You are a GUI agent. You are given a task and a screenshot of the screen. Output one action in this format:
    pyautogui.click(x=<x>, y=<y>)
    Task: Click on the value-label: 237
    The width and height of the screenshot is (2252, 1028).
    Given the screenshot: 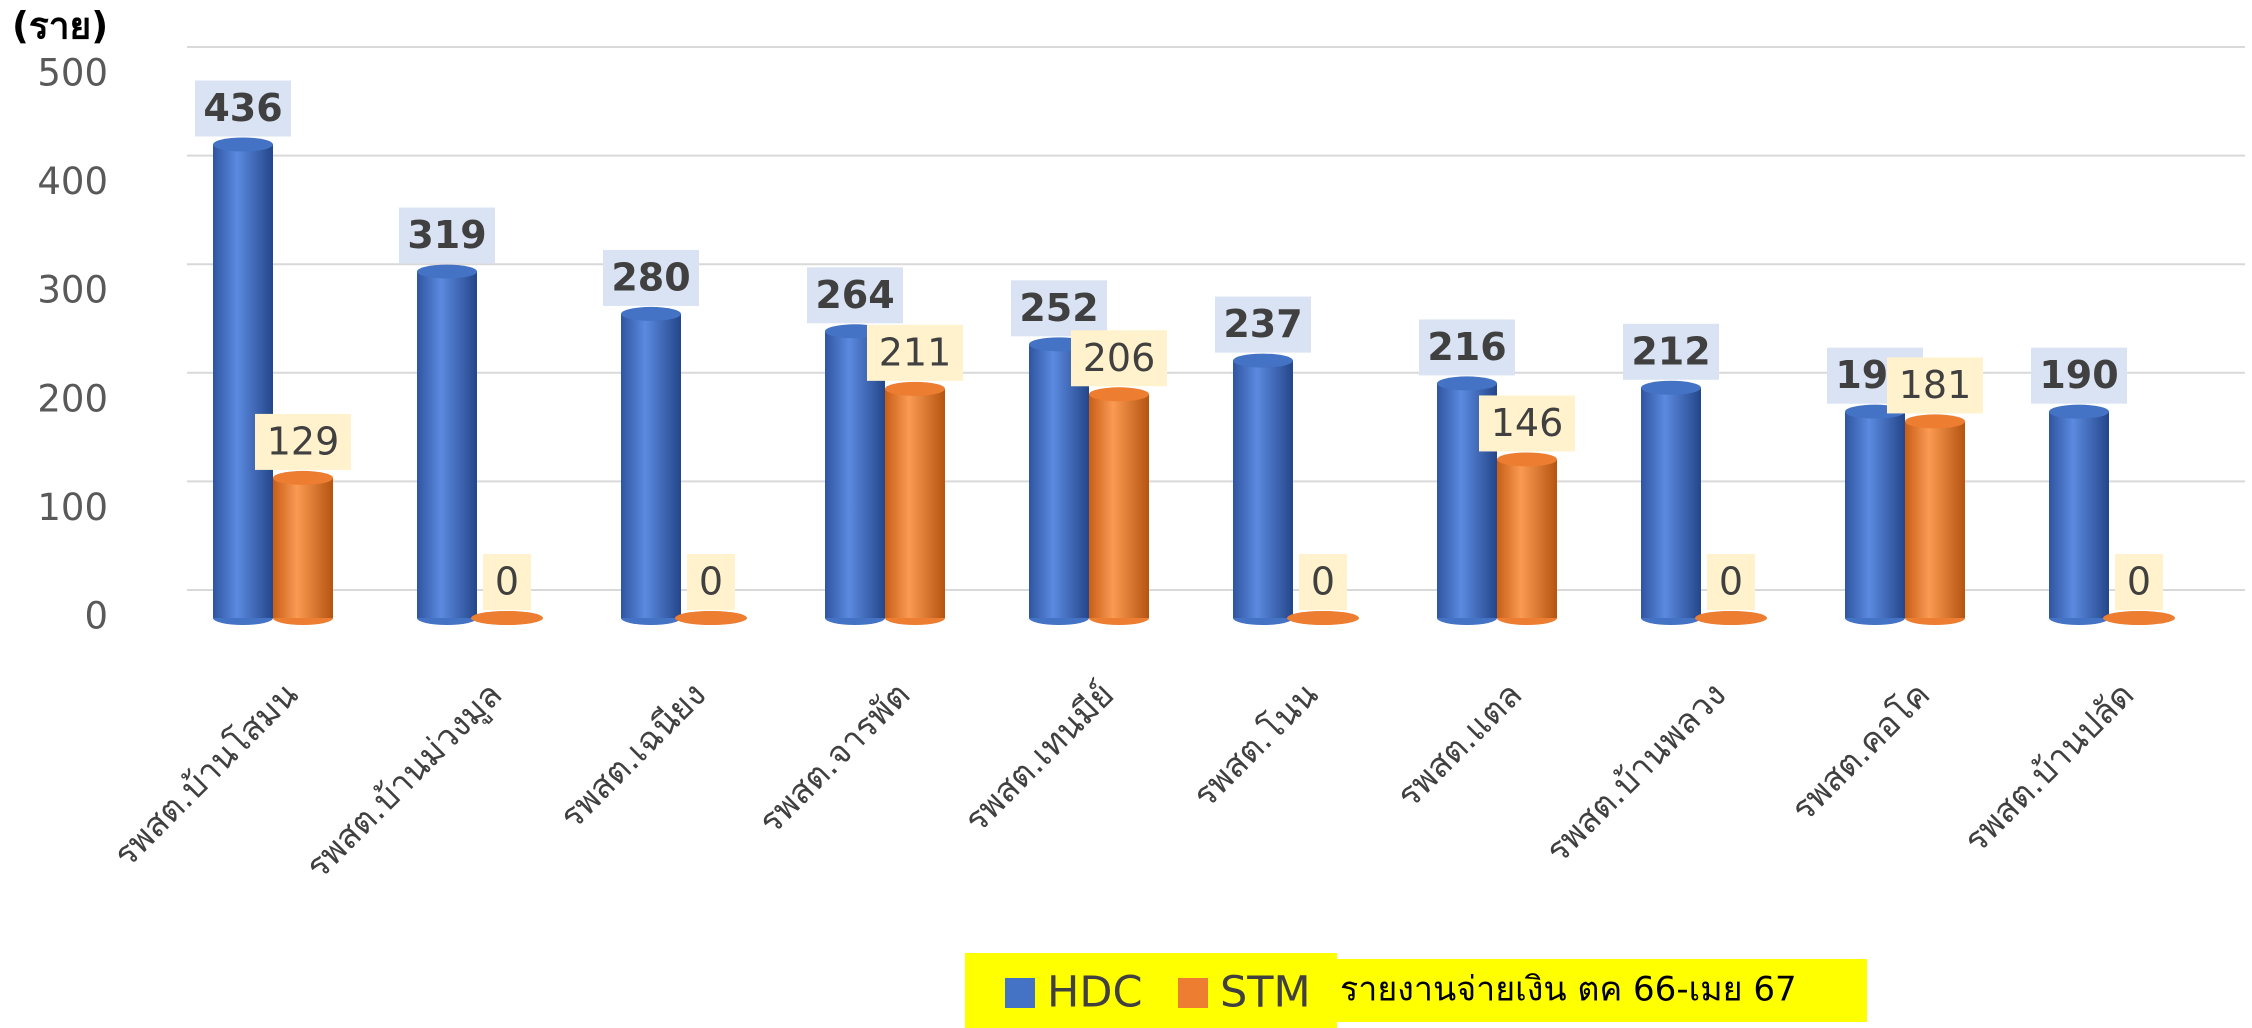 What is the action you would take?
    pyautogui.click(x=1262, y=324)
    